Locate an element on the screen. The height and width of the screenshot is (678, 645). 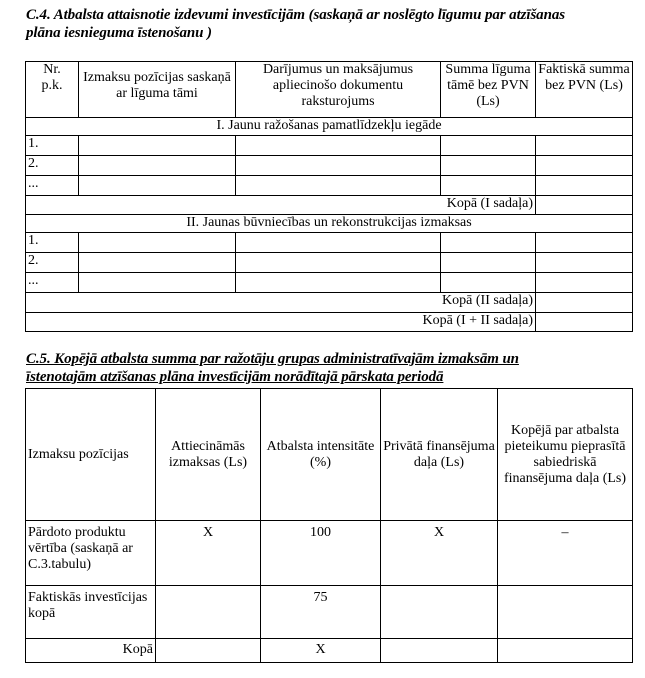
cell: 75 is located at coordinates (320, 612).